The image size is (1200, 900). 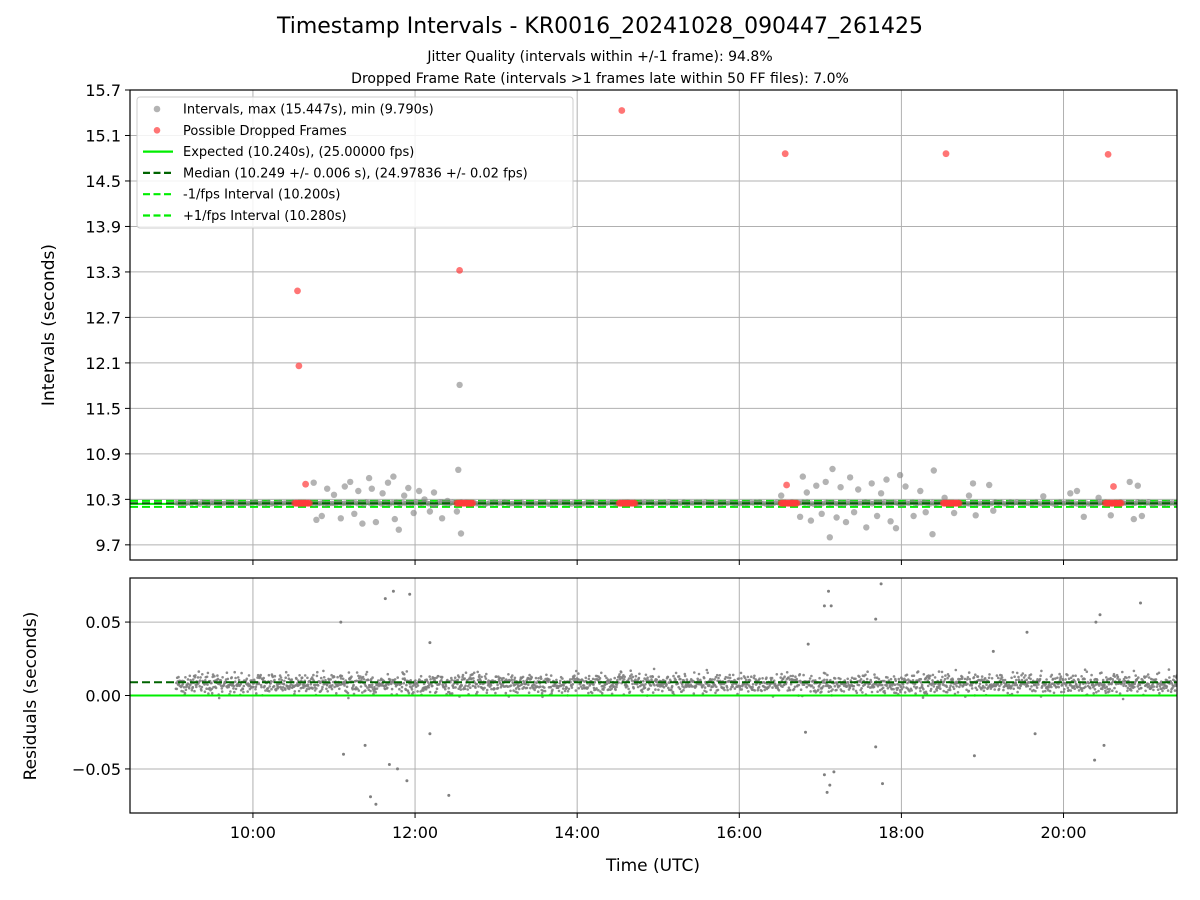 I want to click on legend-box, so click(x=355, y=162).